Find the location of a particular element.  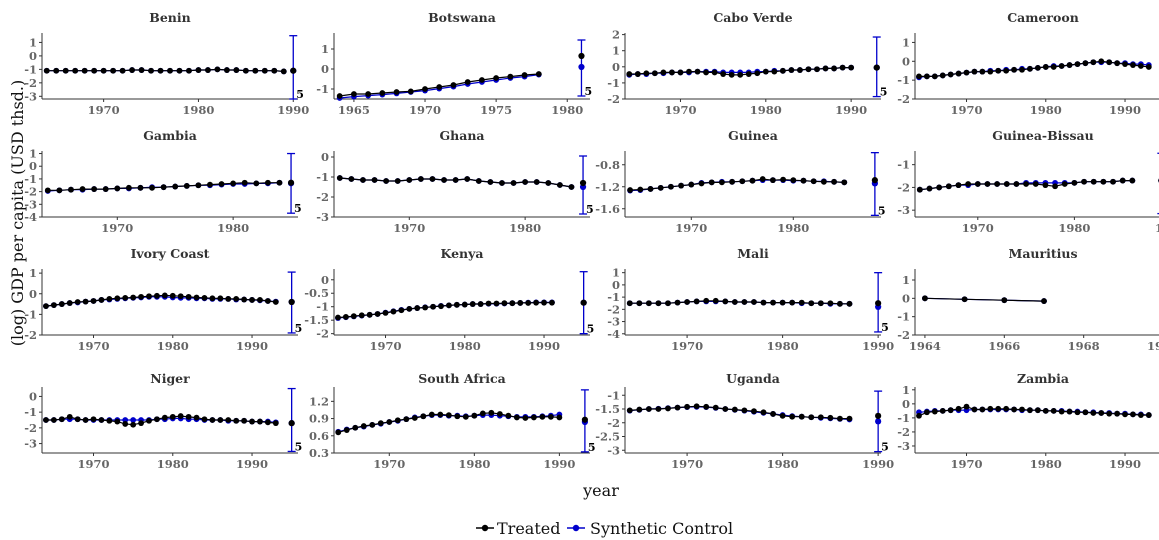

panel-cabo-verde: Cabo Verde 2 1 0 -1 -2 1970 1980 1990 5 is located at coordinates (747, 63).